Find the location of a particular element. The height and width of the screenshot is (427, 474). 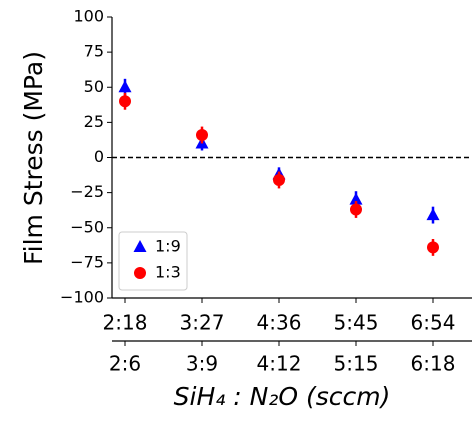

x-tick-label: 5:45 is located at coordinates (356, 323).